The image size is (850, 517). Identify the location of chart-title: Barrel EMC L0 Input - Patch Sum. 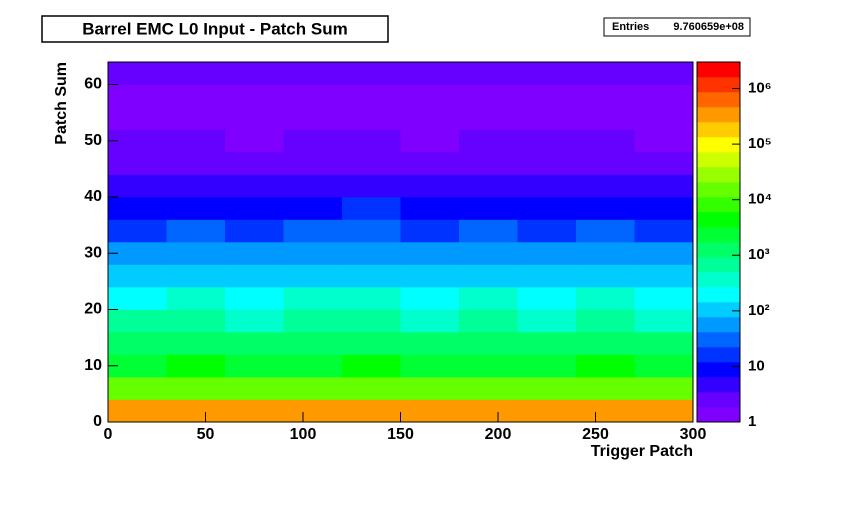
(214, 28).